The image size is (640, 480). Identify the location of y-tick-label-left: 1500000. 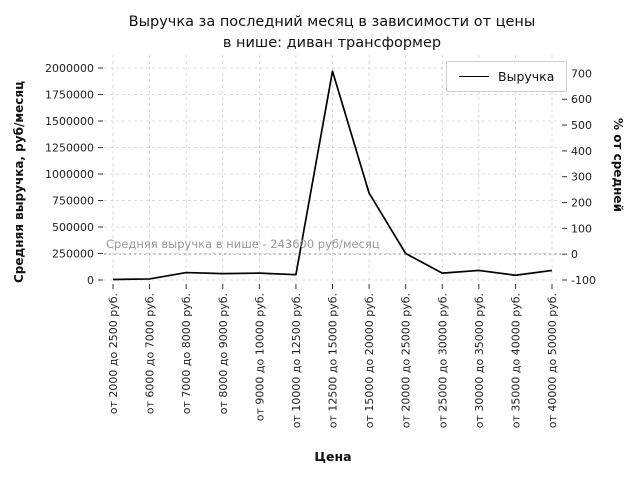
(69, 121).